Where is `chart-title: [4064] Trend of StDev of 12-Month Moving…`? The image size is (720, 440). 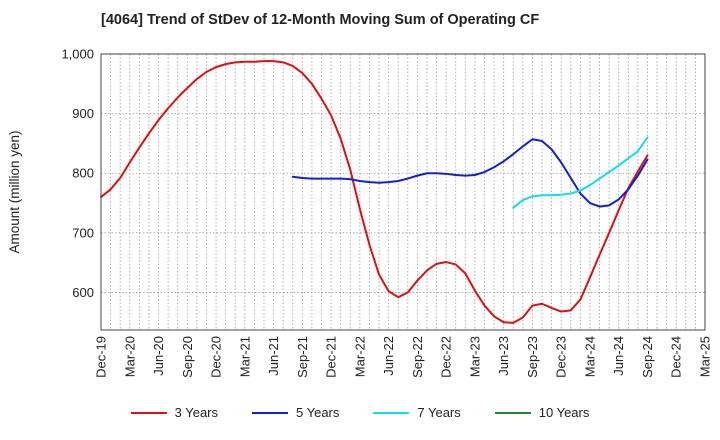 chart-title: [4064] Trend of StDev of 12-Month Moving… is located at coordinates (320, 20).